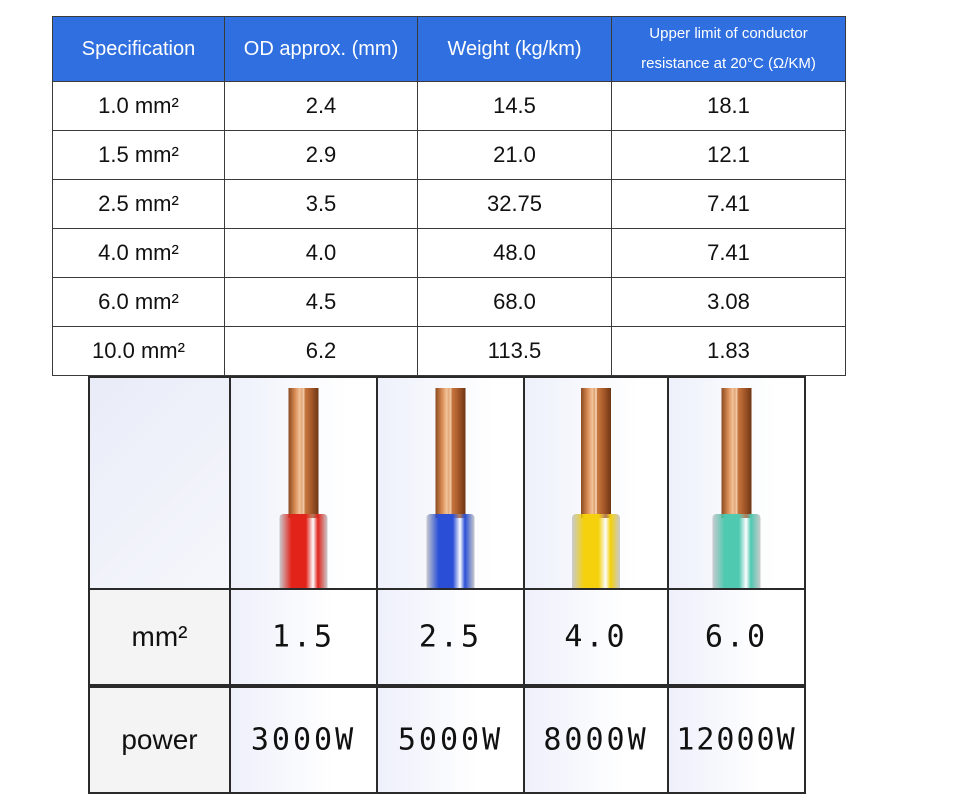 The width and height of the screenshot is (956, 800). I want to click on mm-value: 4.0, so click(596, 637).